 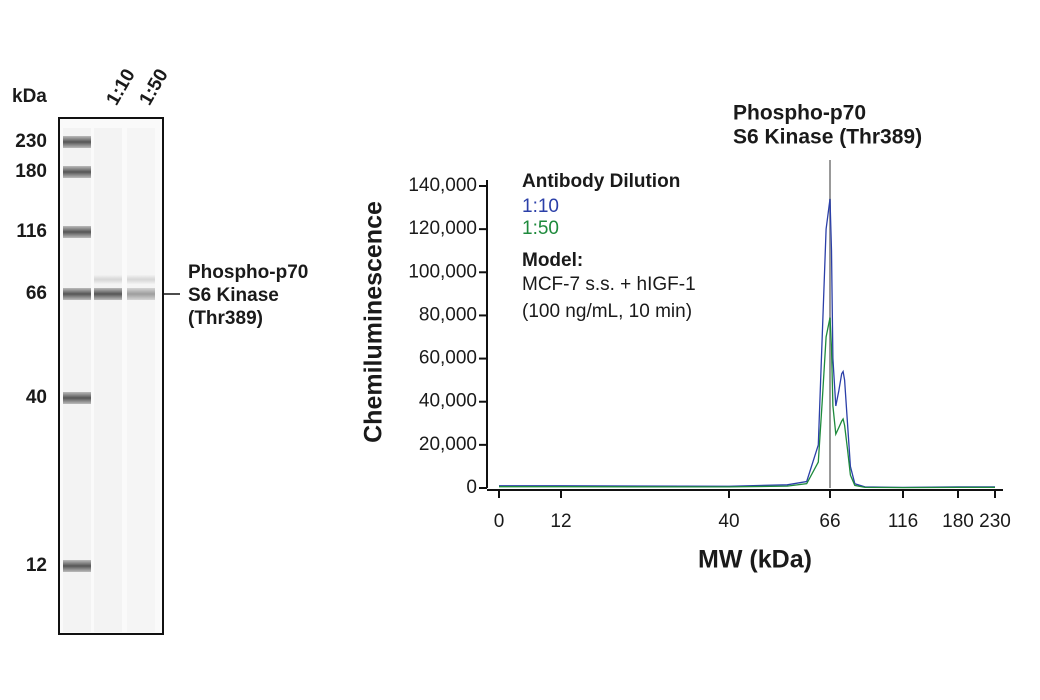 I want to click on y-tick-label: 100,000, so click(x=442, y=271).